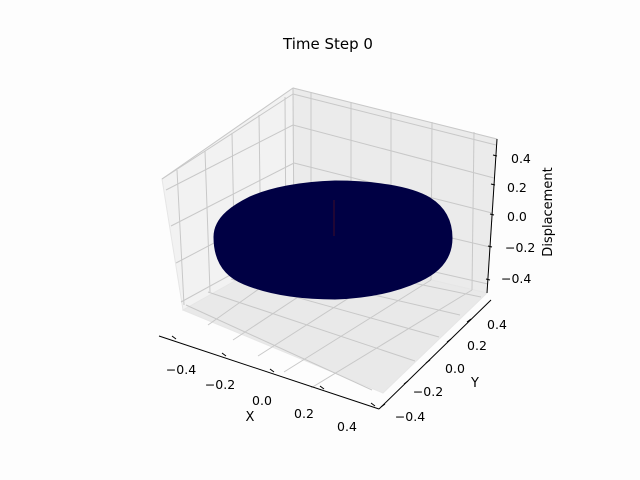  I want to click on y-tick-label: 0.0, so click(455, 368).